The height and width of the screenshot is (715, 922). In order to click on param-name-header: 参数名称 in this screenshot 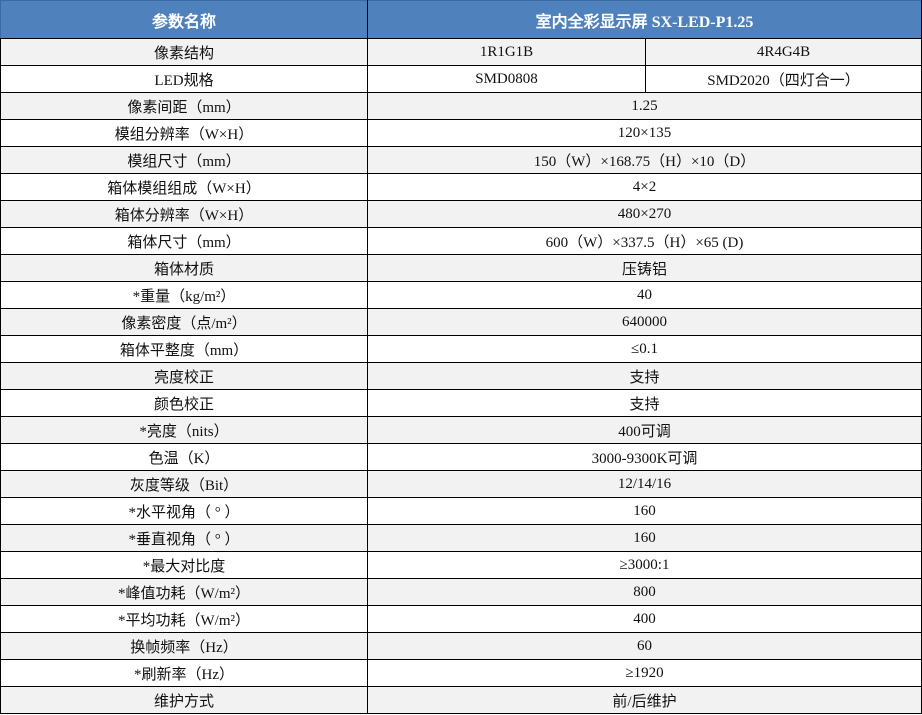, I will do `click(184, 19)`.